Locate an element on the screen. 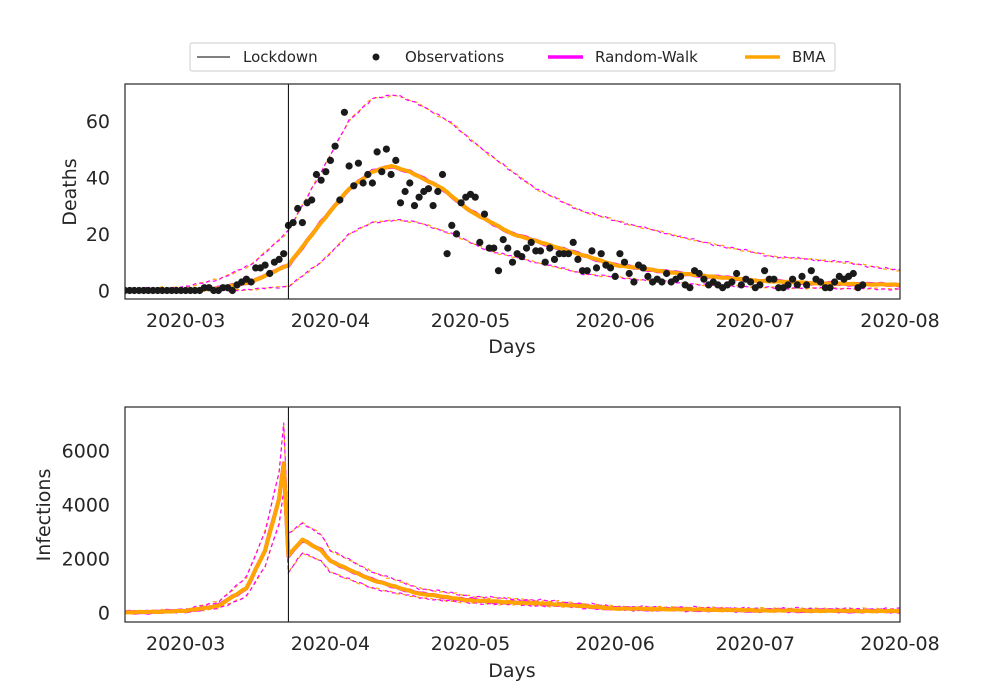 The width and height of the screenshot is (1000, 700). deaths-x-tick-label: 2020-07 is located at coordinates (755, 321).